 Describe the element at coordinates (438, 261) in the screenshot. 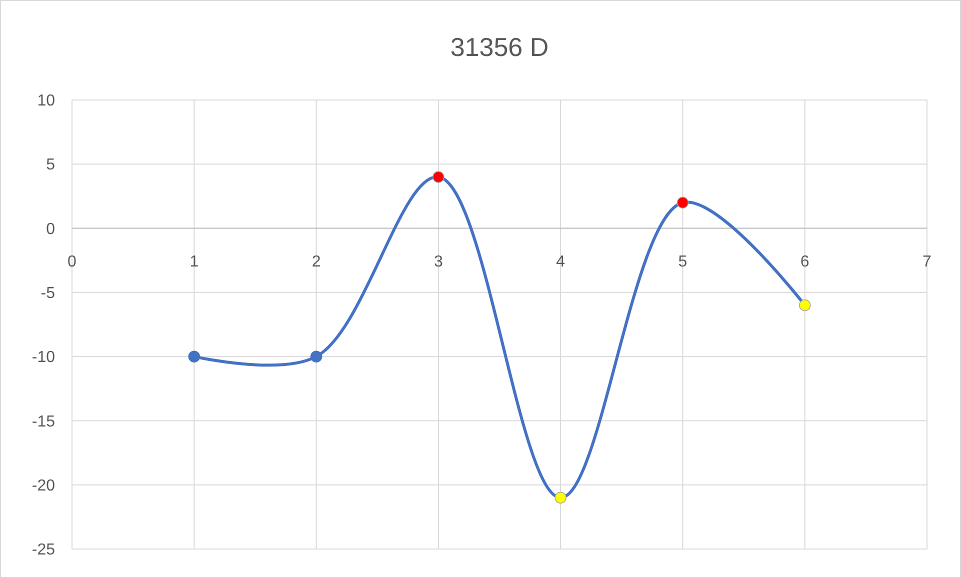

I see `x-tick-label: 3` at that location.